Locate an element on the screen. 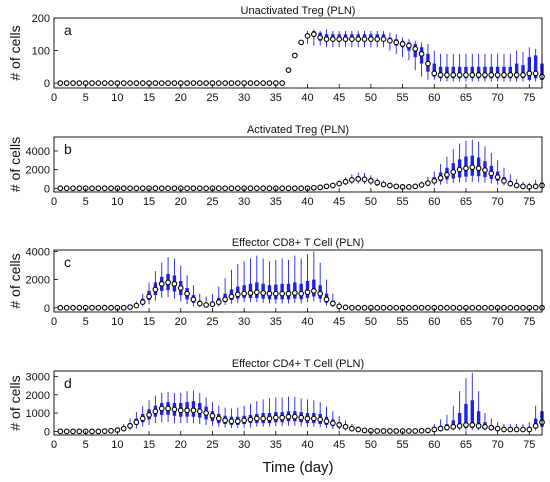 The height and width of the screenshot is (482, 550). panel-title: Activated Treg (PLN) is located at coordinates (298, 130).